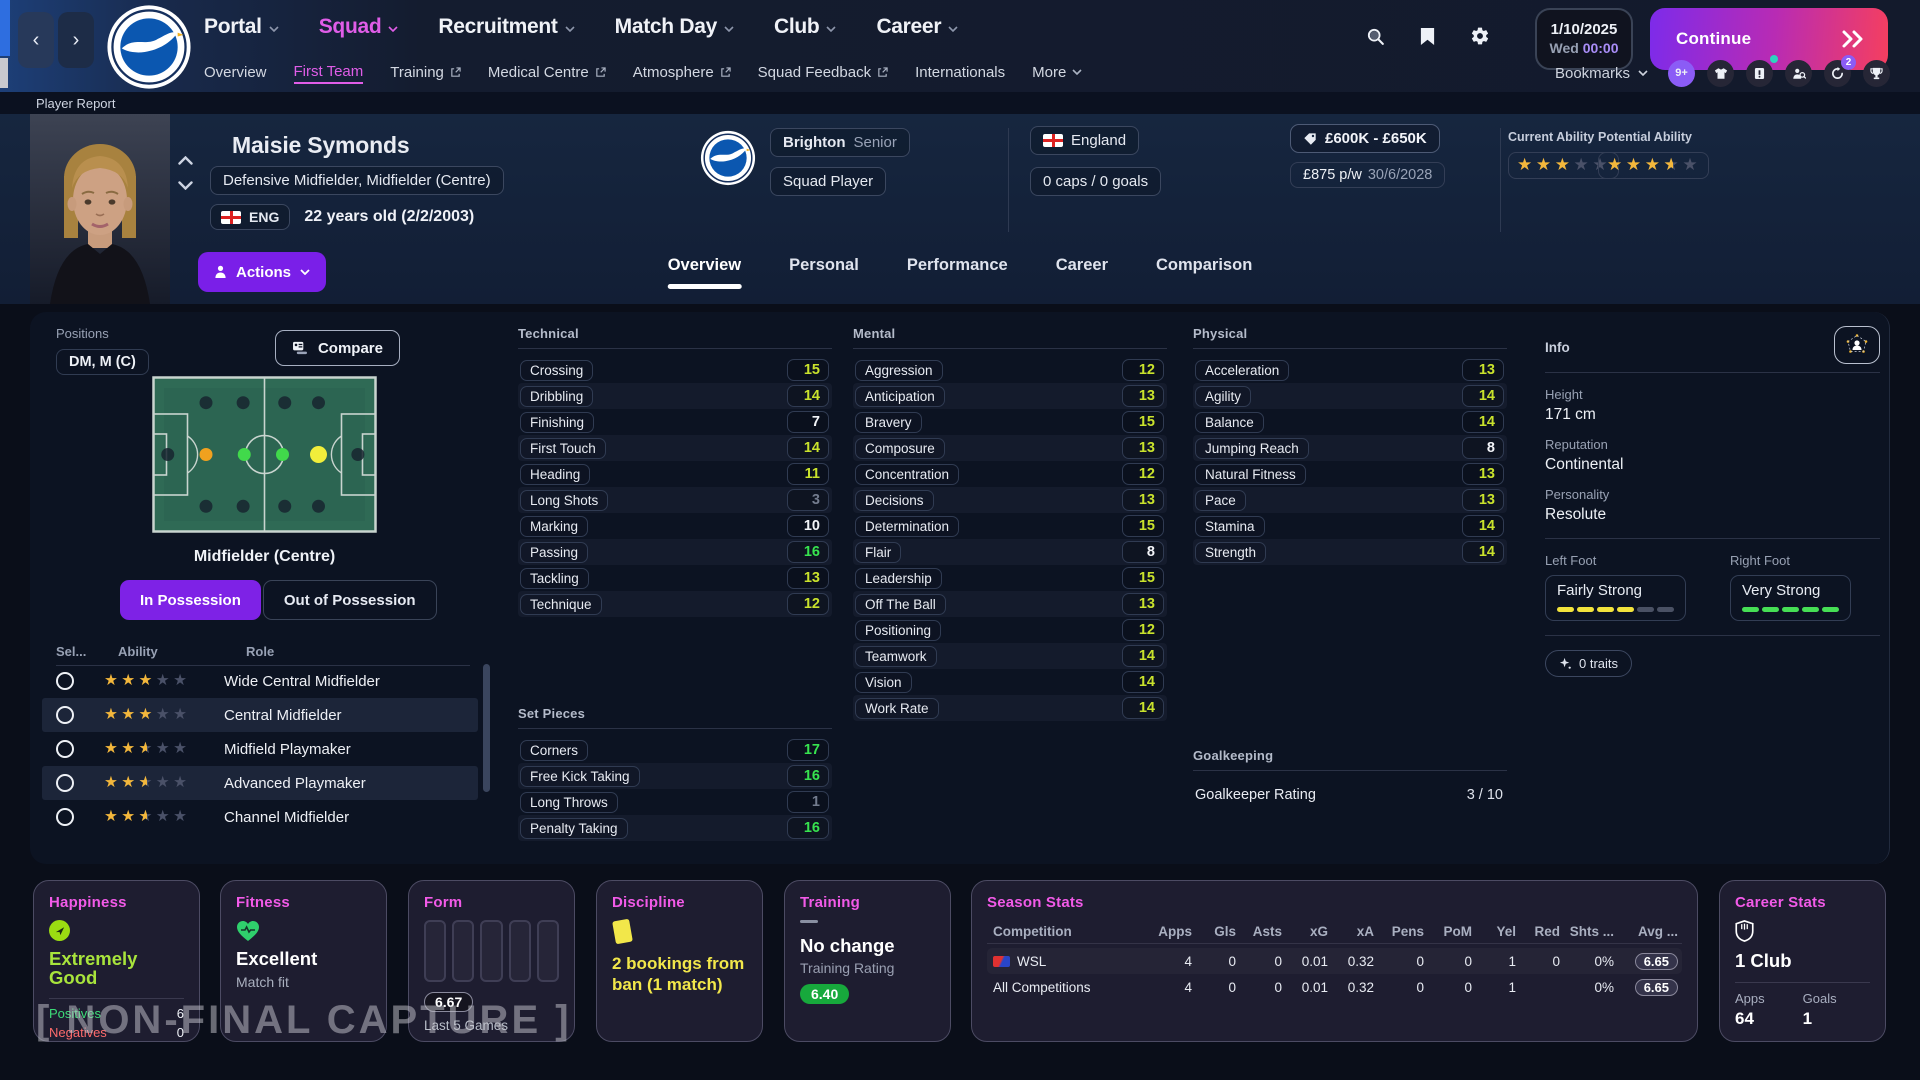 Image resolution: width=1920 pixels, height=1080 pixels. I want to click on attribute-label: Free Kick Taking, so click(580, 776).